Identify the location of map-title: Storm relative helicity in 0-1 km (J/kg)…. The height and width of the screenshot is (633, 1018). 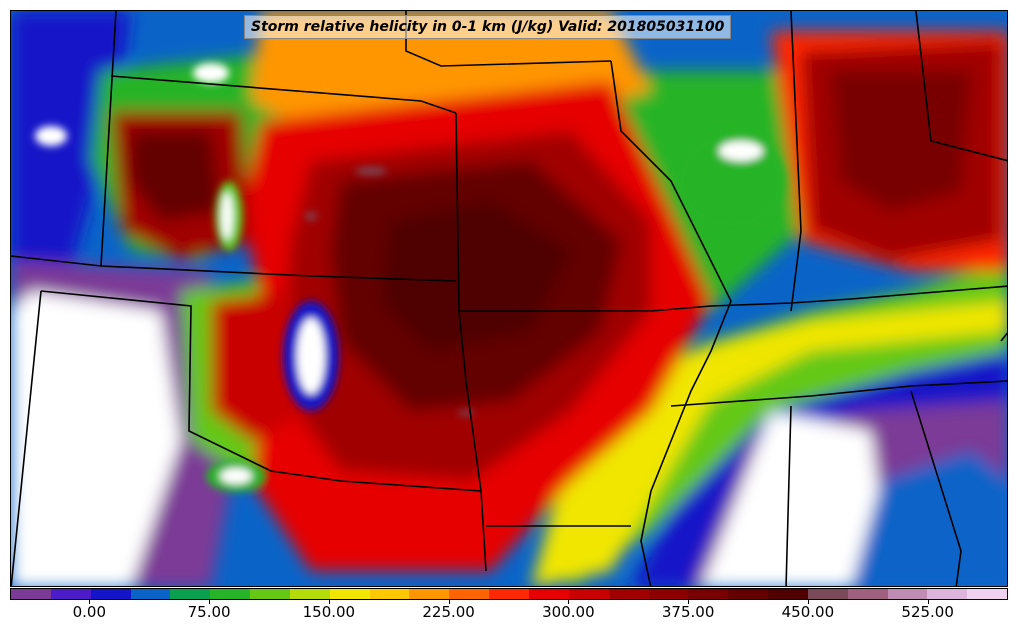
(488, 27).